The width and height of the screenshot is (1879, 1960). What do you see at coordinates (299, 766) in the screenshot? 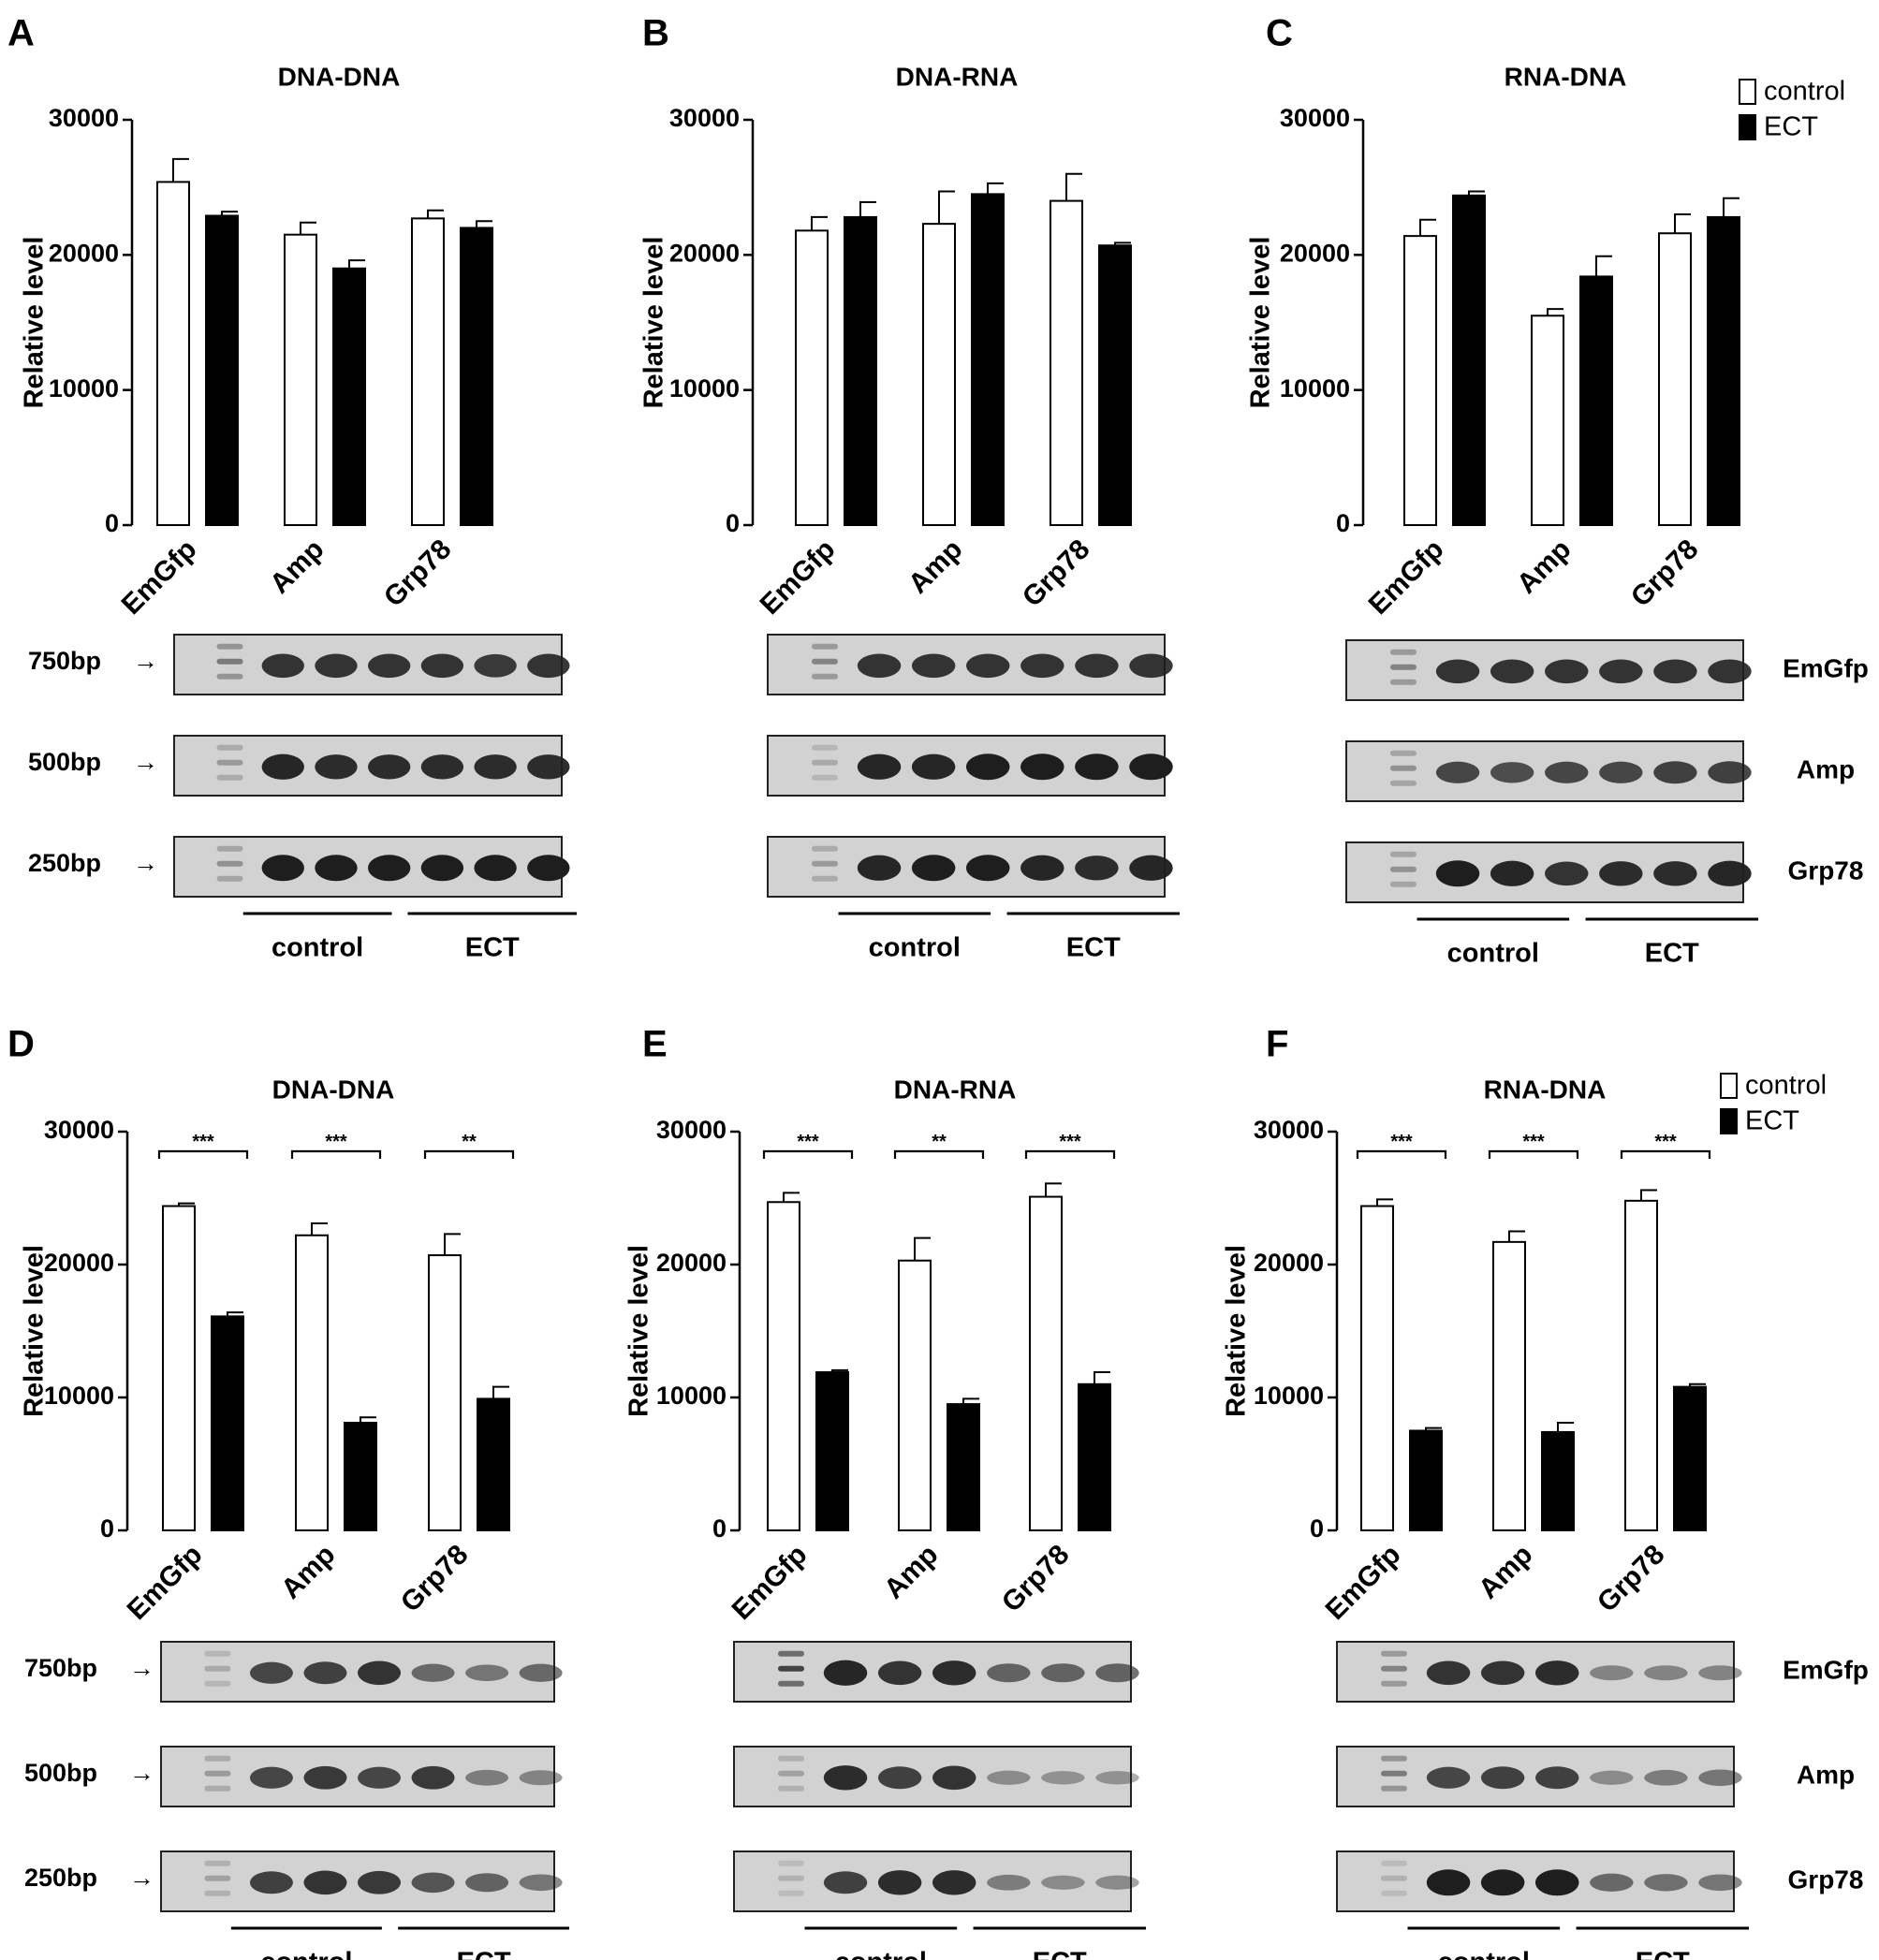
I see `gel-row-2: 500bp →` at bounding box center [299, 766].